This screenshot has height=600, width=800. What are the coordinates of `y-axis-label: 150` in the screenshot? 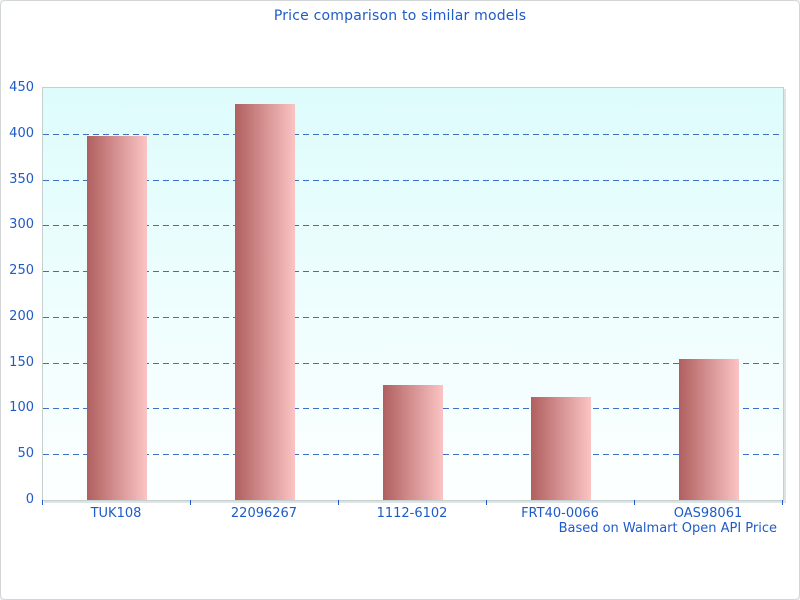 It's located at (21, 362).